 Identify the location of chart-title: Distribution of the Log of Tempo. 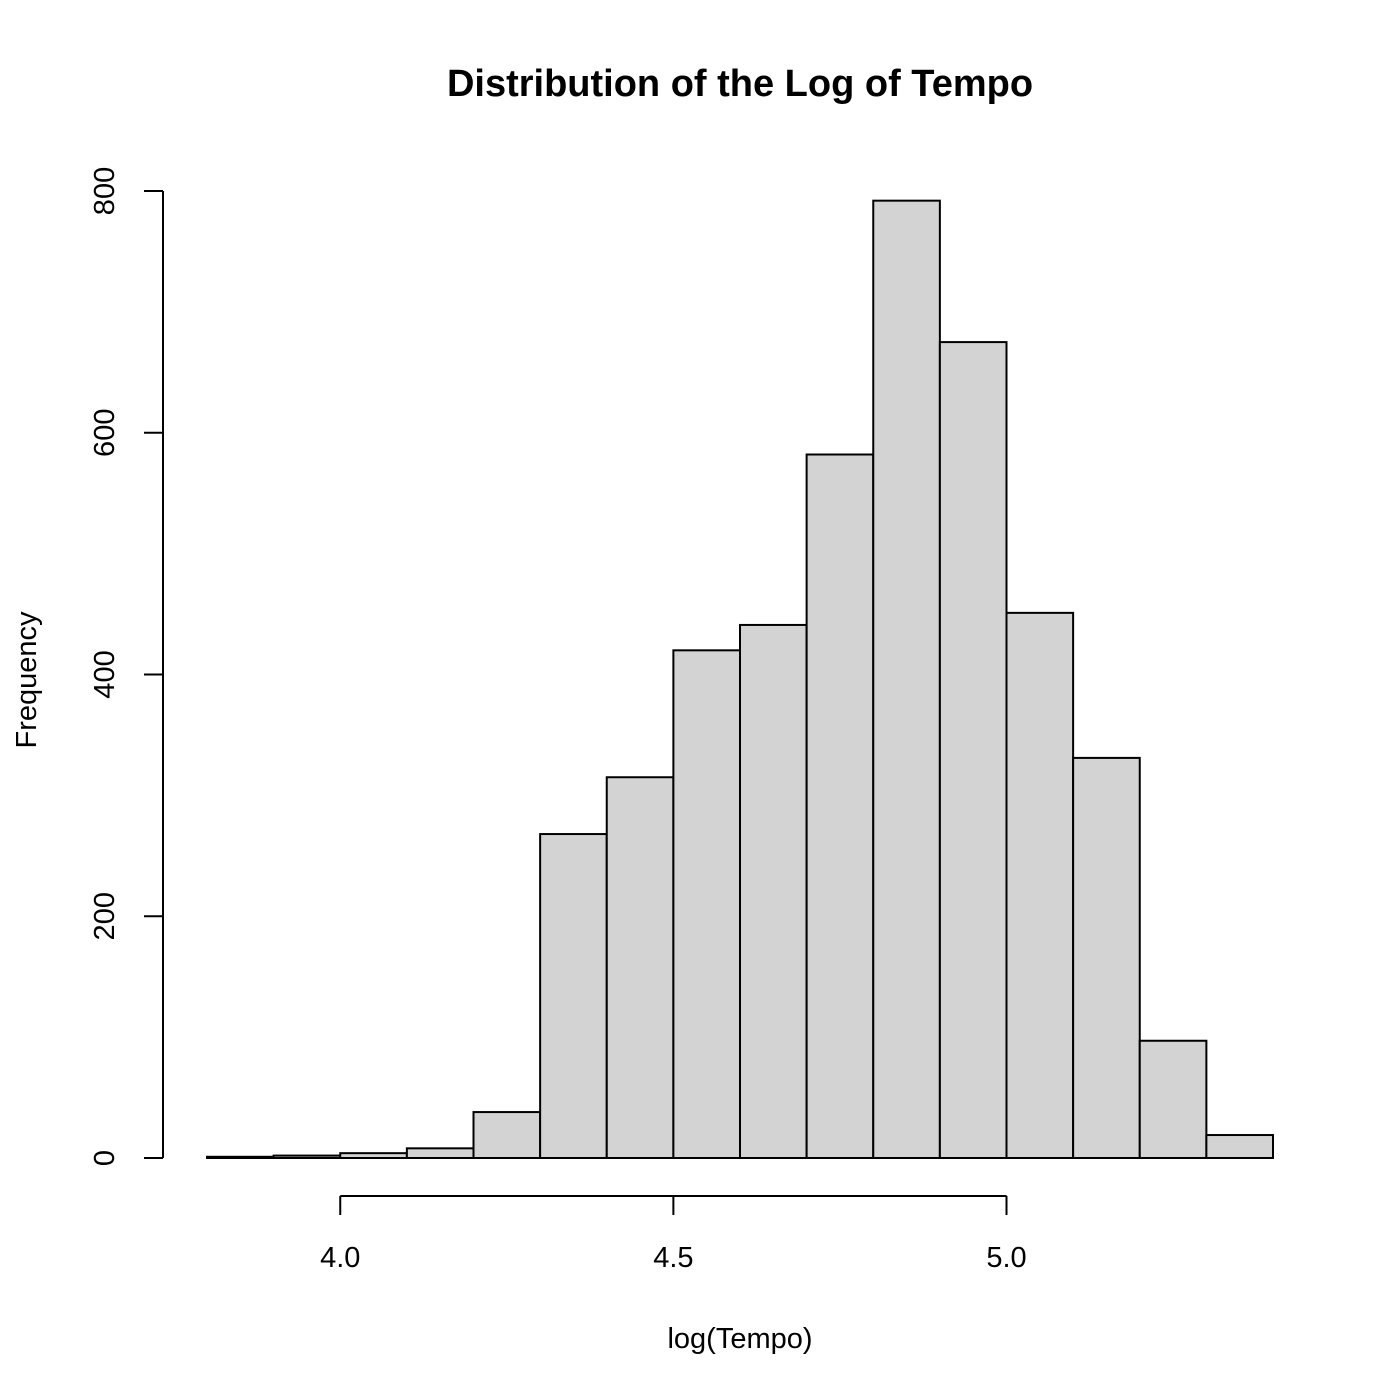
(740, 84).